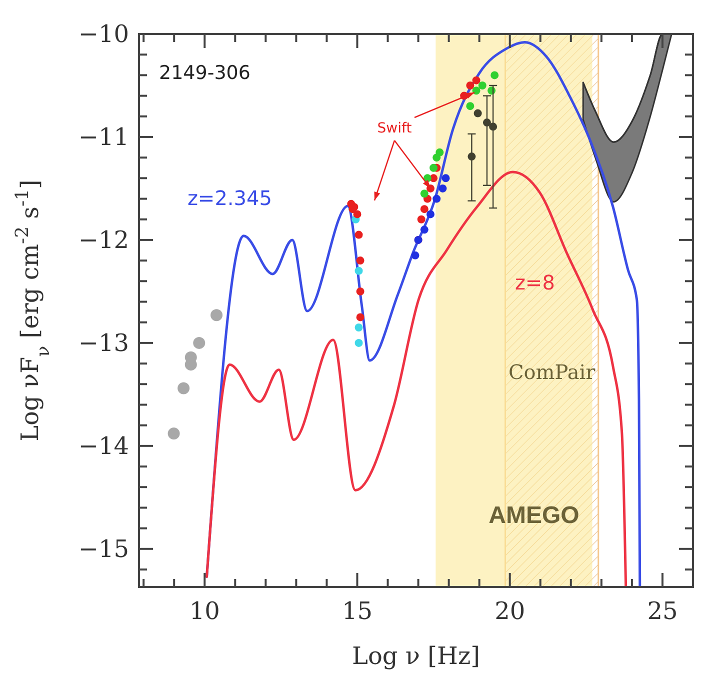 This screenshot has width=703, height=676. Describe the element at coordinates (416, 656) in the screenshot. I see `x-axis-title: Log ν [Hz]` at that location.